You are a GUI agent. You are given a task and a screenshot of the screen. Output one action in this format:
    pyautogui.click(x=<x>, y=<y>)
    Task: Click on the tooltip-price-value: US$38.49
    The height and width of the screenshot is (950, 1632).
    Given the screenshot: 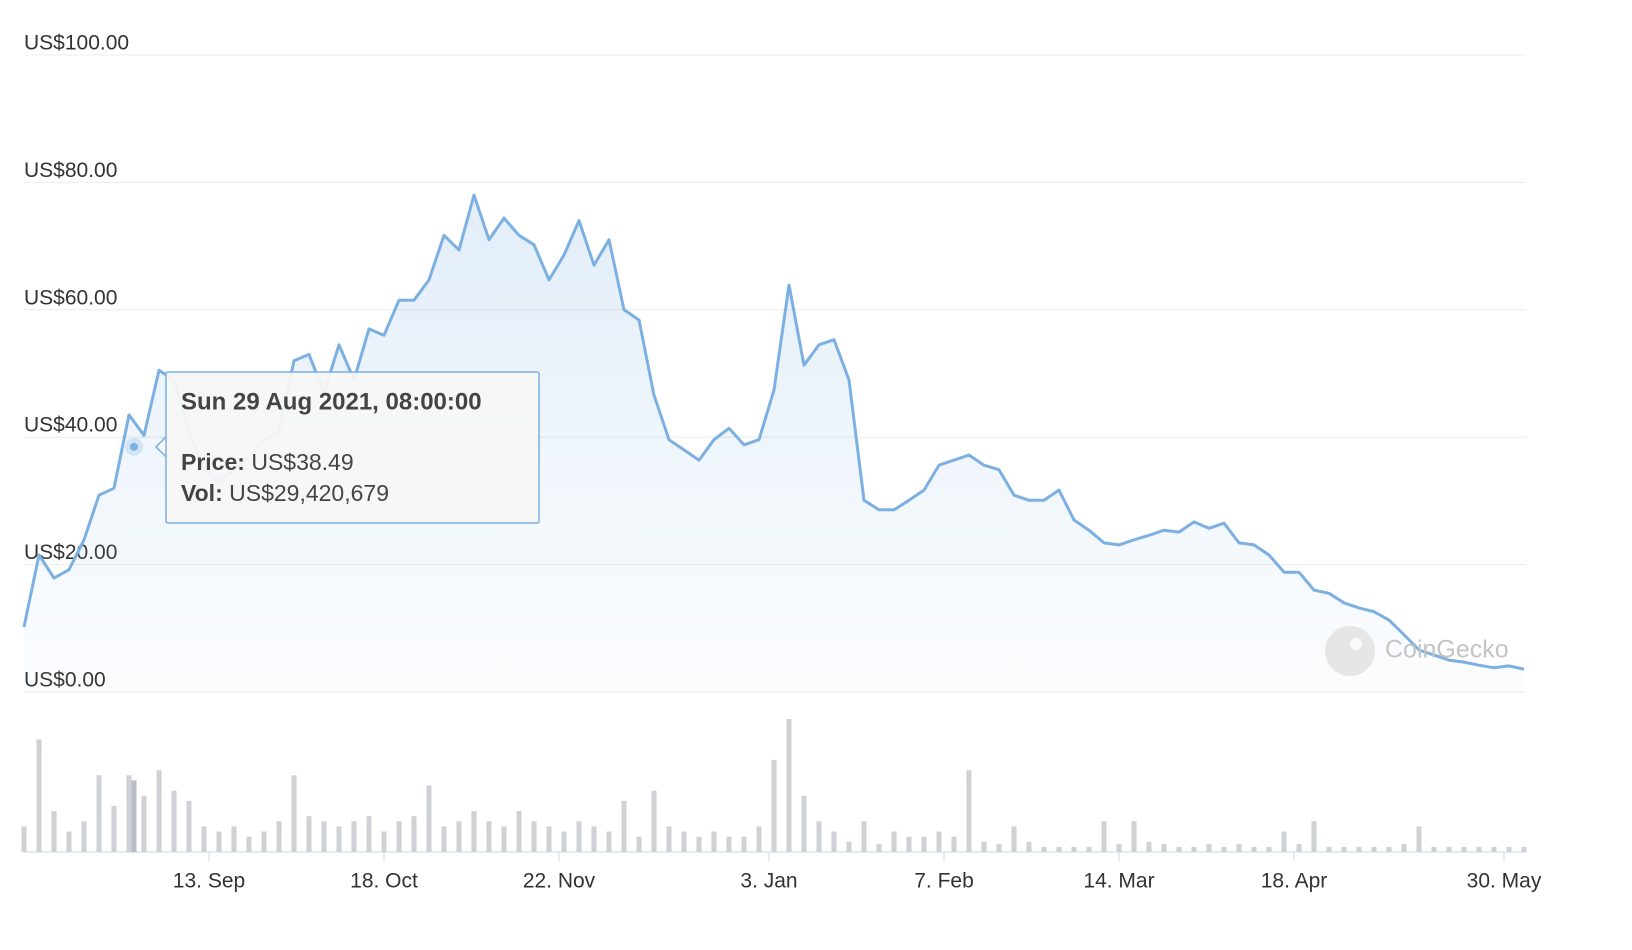 What is the action you would take?
    pyautogui.click(x=302, y=462)
    